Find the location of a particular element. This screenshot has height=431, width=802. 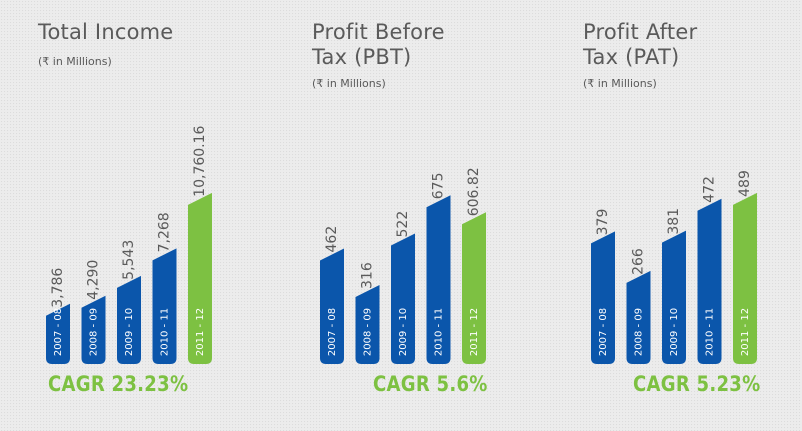

value-label: 462 is located at coordinates (332, 239).